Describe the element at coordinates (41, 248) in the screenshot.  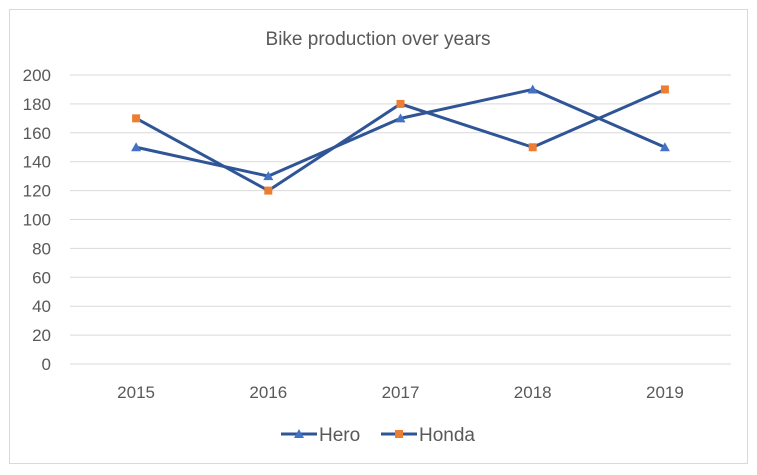
I see `y-tick-label: 80` at that location.